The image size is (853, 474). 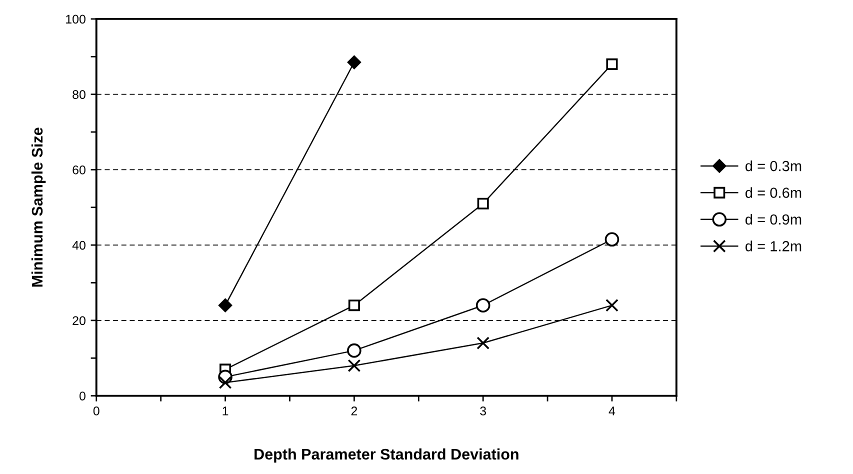 I want to click on x-tick-label: 4, so click(x=612, y=411).